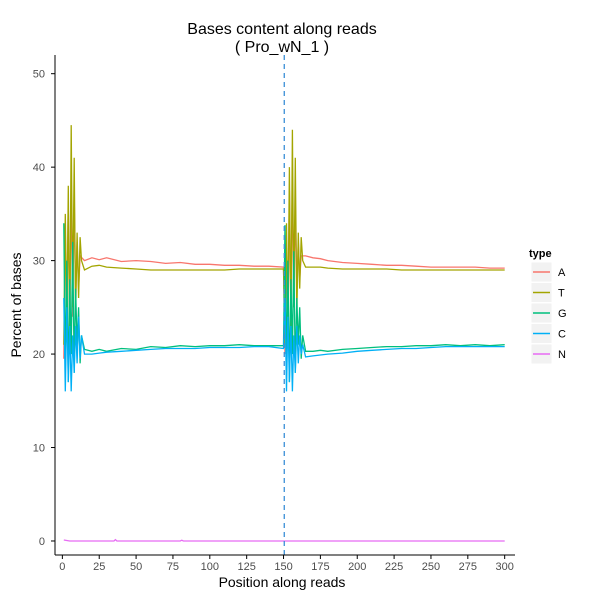 The image size is (600, 600). Describe the element at coordinates (42, 542) in the screenshot. I see `y-tick-label: 0` at that location.